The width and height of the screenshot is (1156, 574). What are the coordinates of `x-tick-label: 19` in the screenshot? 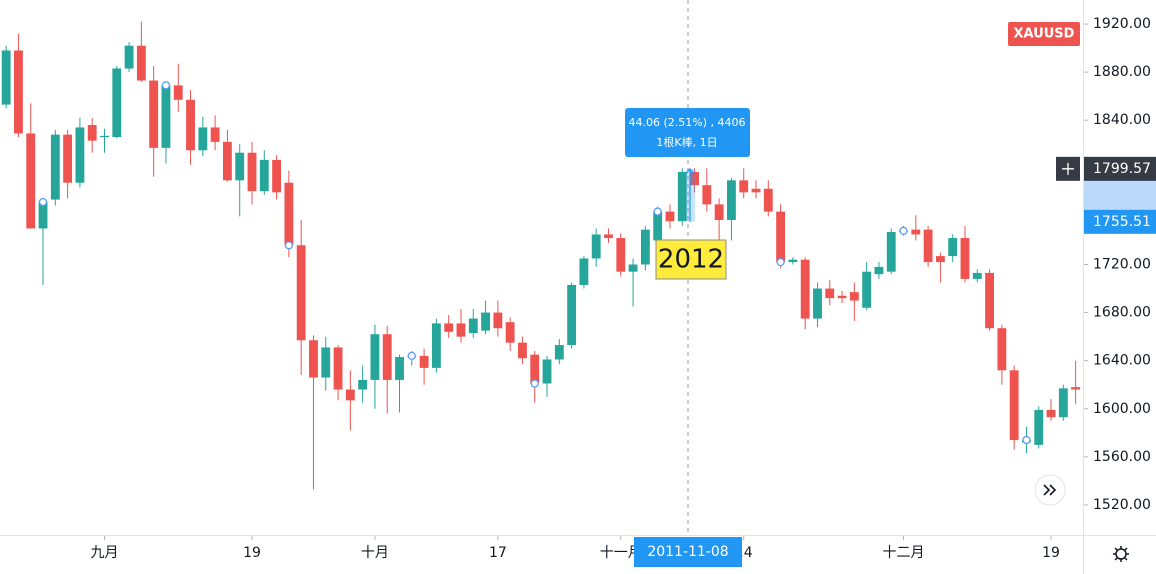 It's located at (1051, 553).